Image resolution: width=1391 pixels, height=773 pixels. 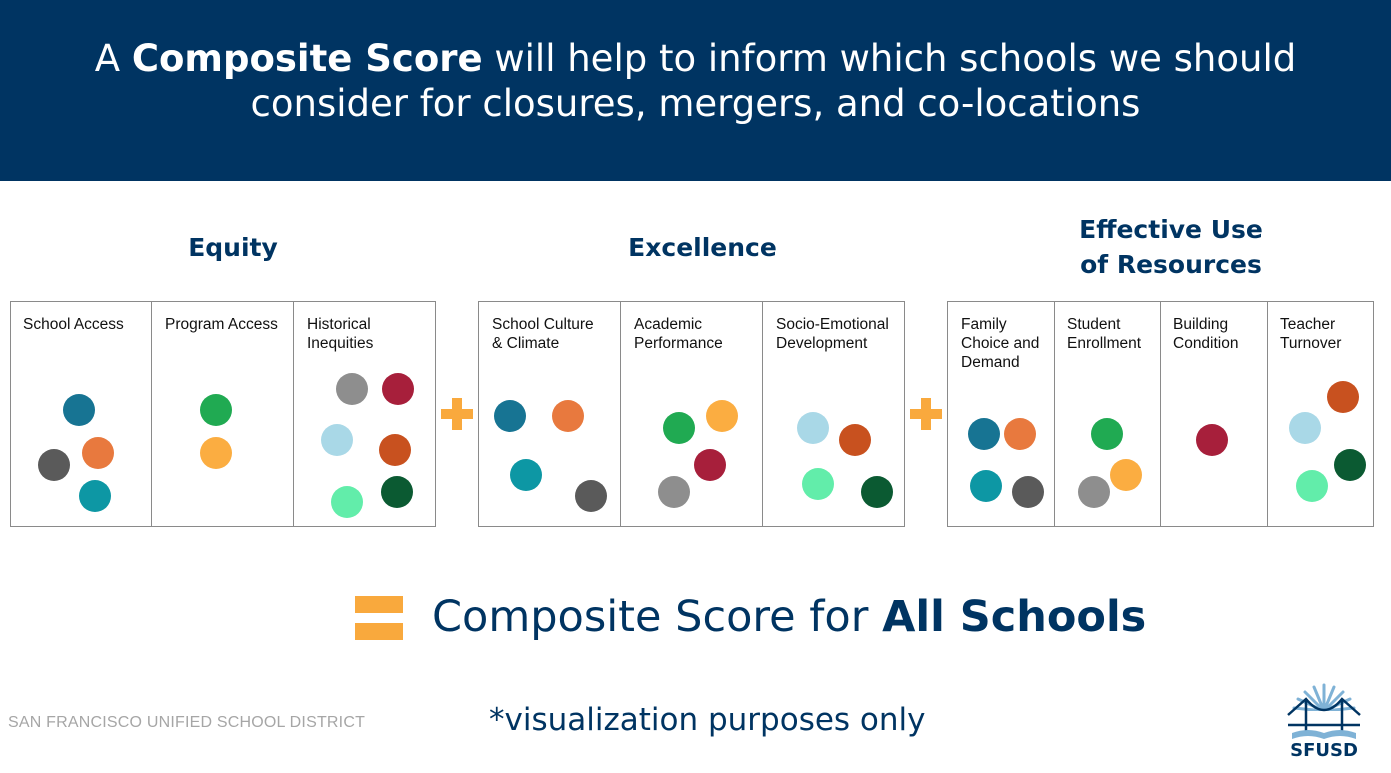 I want to click on cell-label-family-choice: Family Choice and Demand, so click(x=1000, y=343).